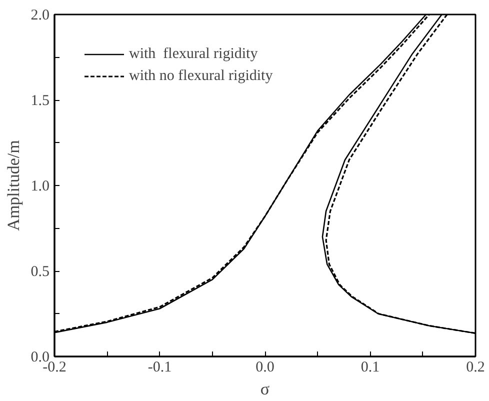 This screenshot has width=489, height=401. I want to click on x-axis-title: σ, so click(265, 389).